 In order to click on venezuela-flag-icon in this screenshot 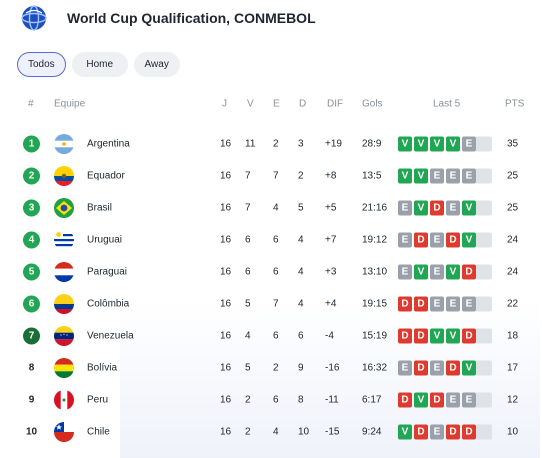, I will do `click(64, 336)`.